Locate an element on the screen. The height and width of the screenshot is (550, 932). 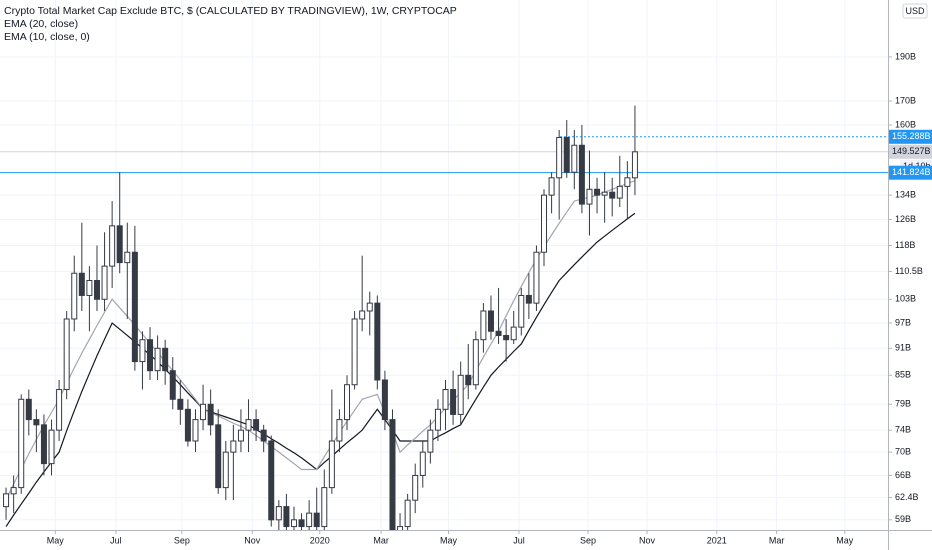
legend-entry: EMA (10, close, 0) is located at coordinates (47, 37).